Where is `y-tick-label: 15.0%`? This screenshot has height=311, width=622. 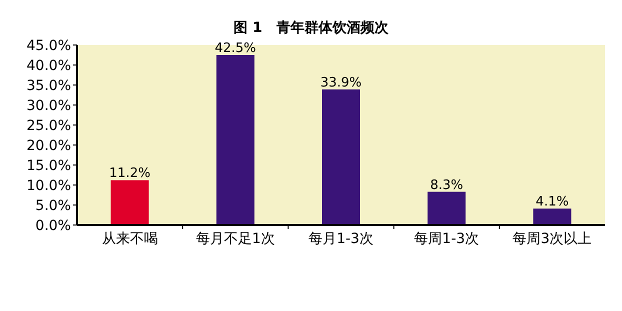
y-tick-label: 15.0% is located at coordinates (48, 166).